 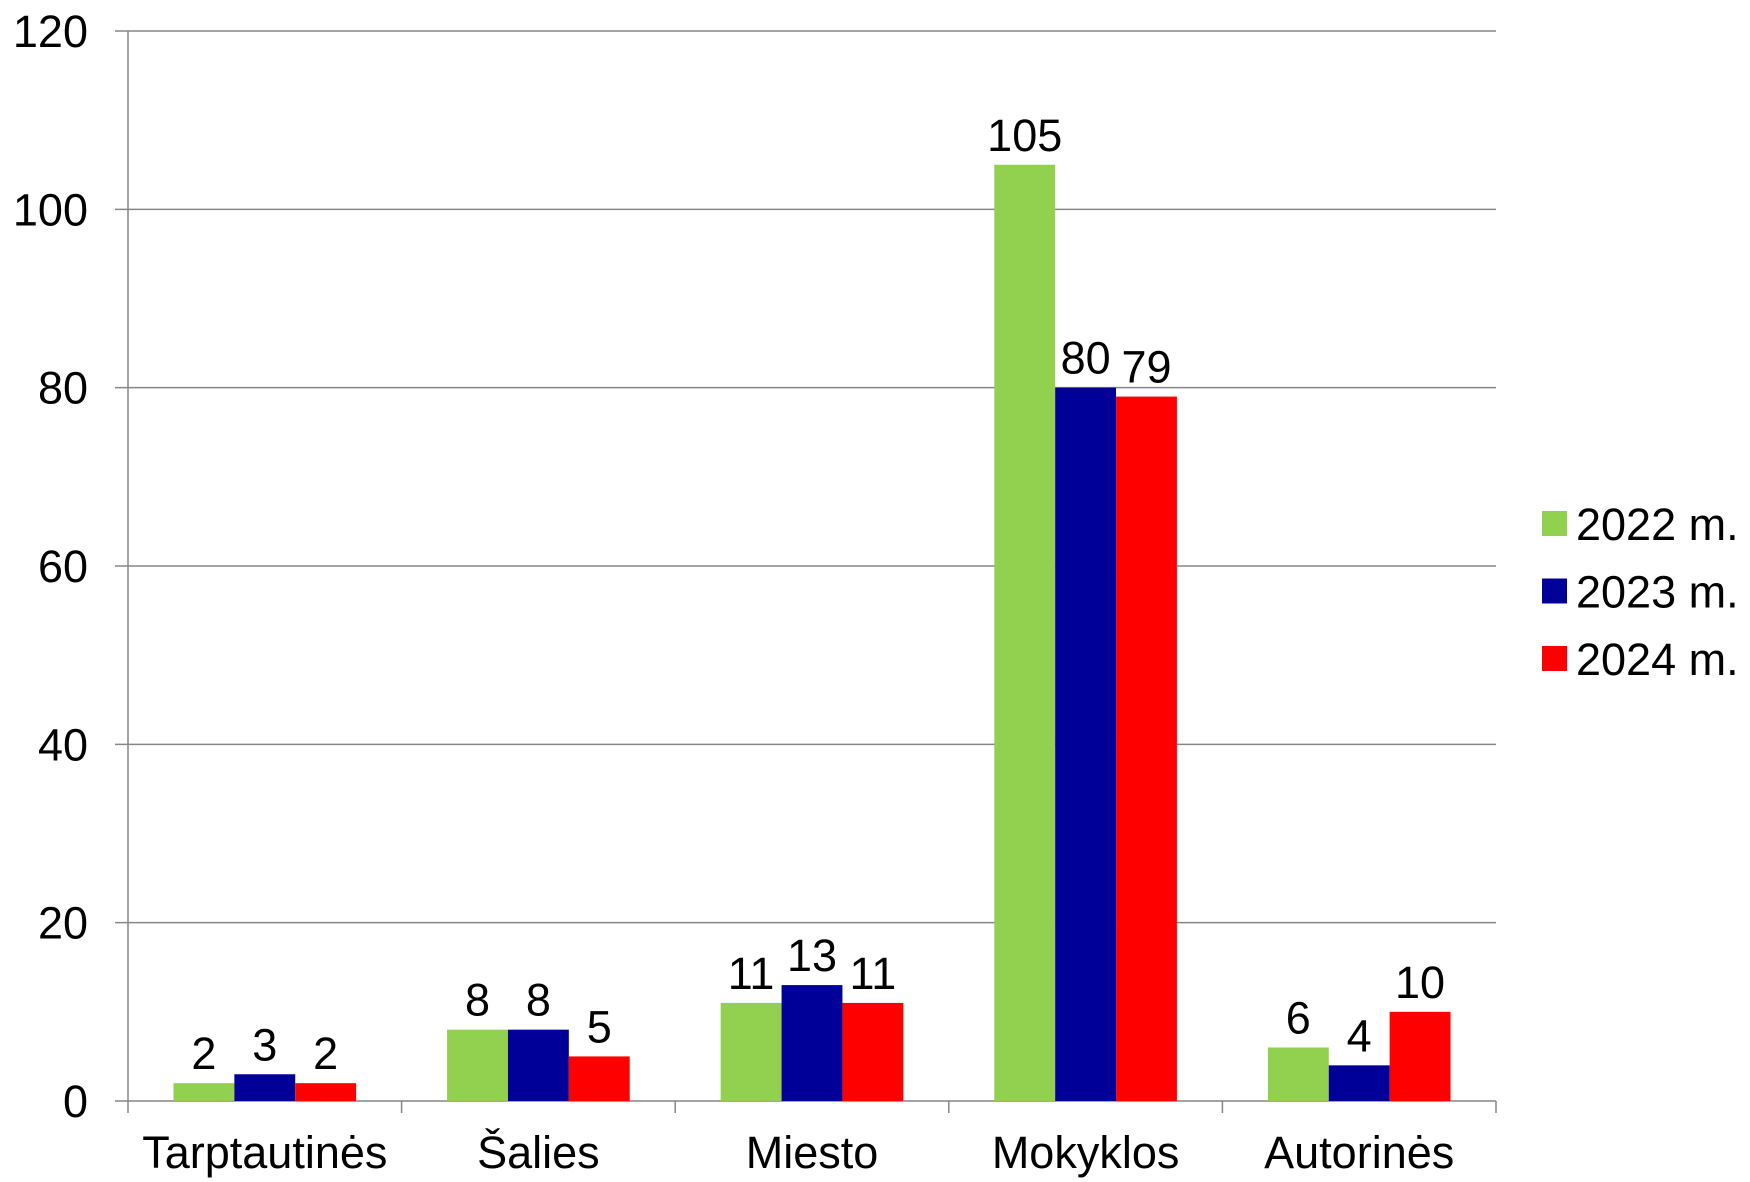 I want to click on legend-label: 2023 m., so click(x=1657, y=592).